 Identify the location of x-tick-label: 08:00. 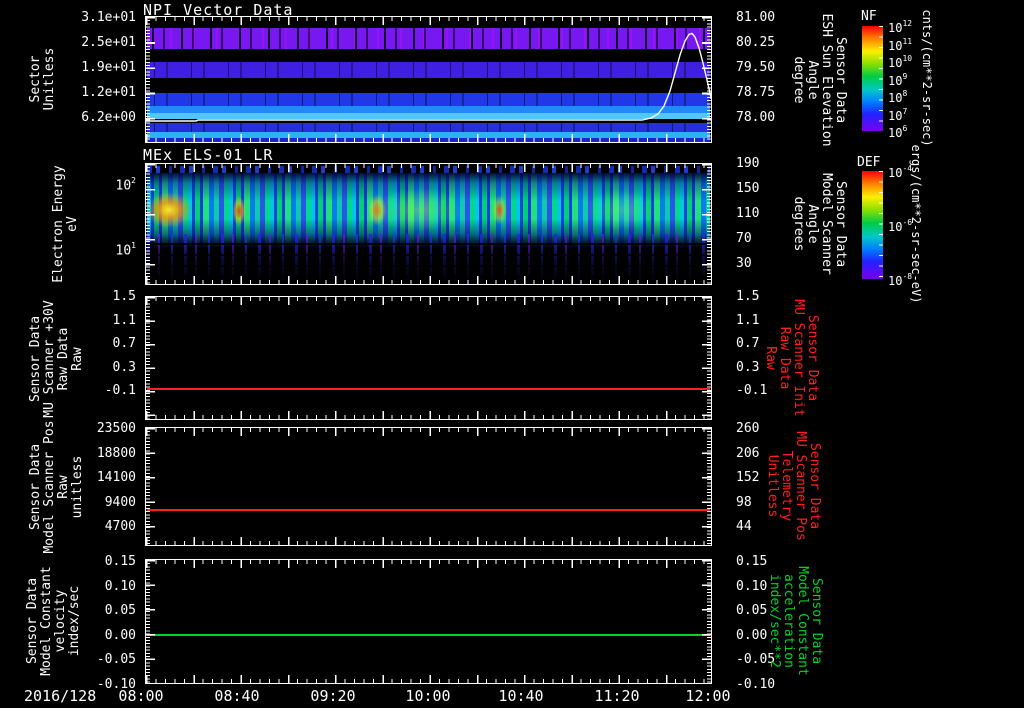
(141, 696).